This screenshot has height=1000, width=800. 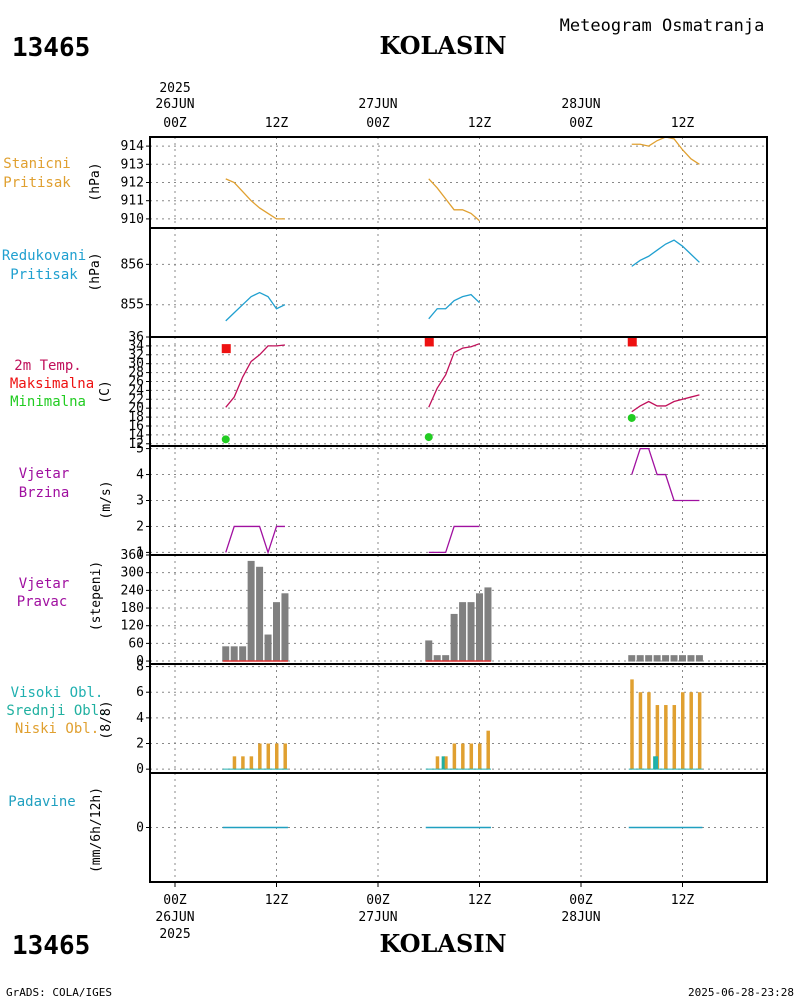 I want to click on y-tick-label: 12, so click(x=136, y=444).